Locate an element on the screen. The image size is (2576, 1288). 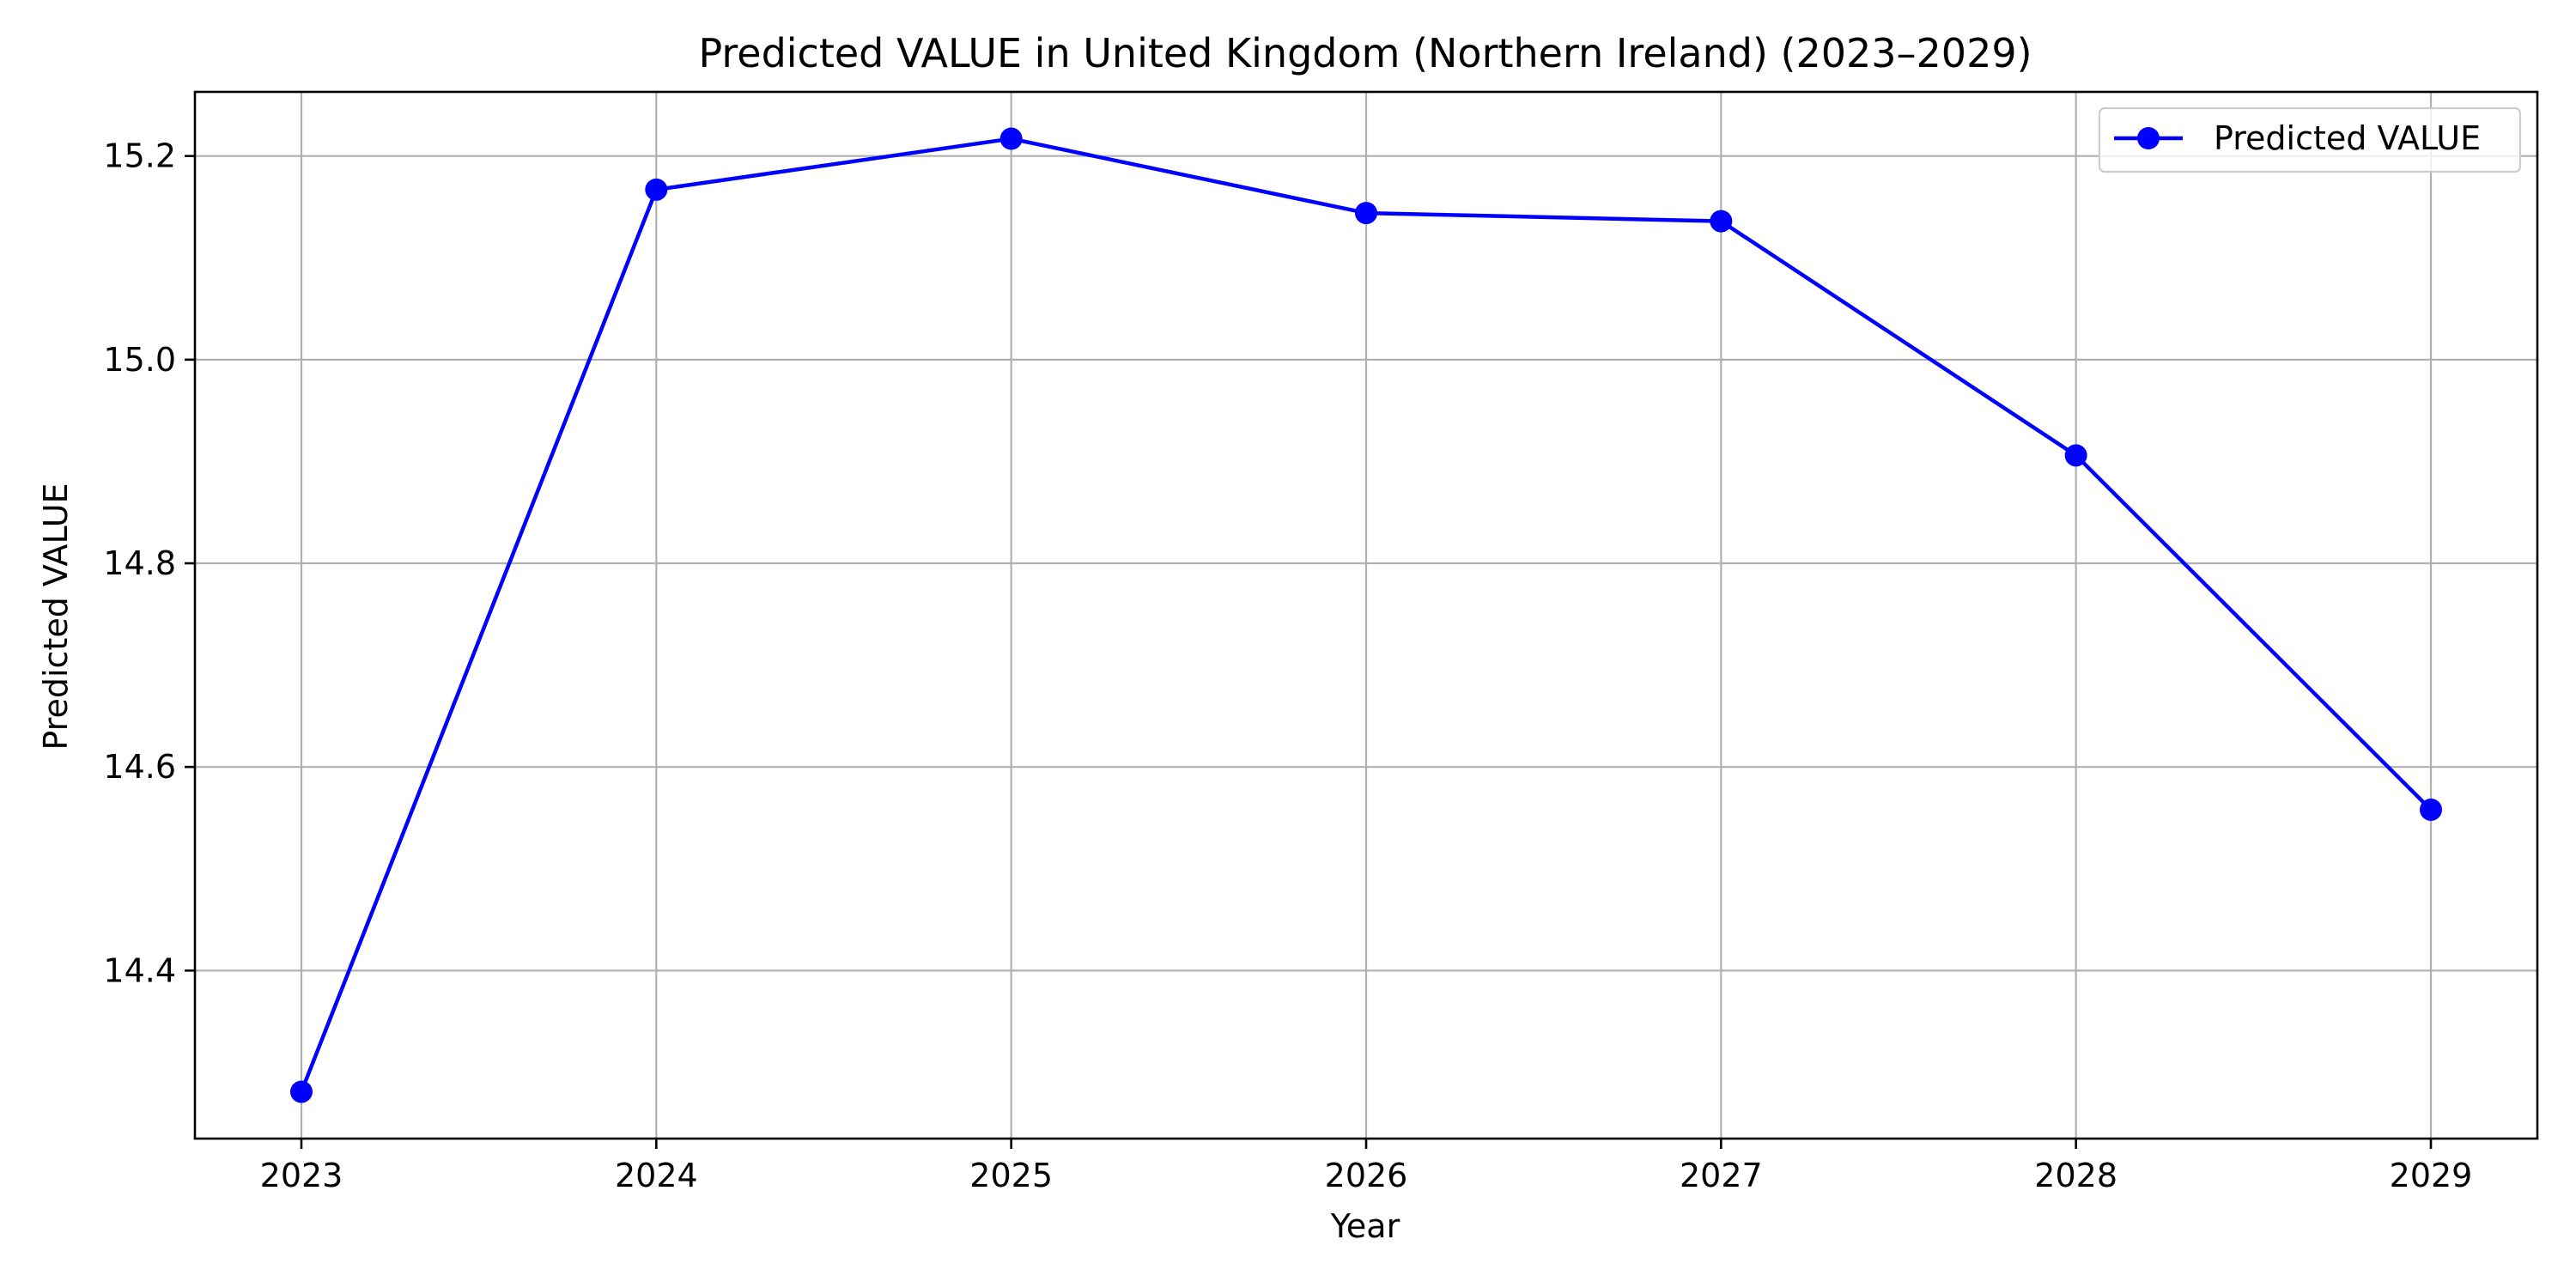
y-axis-label: Predicted VALUE is located at coordinates (56, 616).